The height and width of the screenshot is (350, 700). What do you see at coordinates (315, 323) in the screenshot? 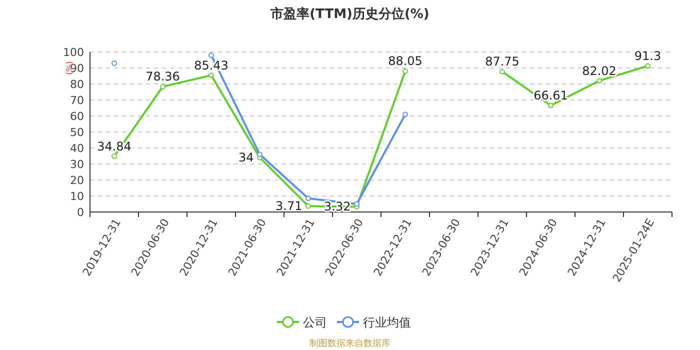
I see `legend-label: 公司` at bounding box center [315, 323].